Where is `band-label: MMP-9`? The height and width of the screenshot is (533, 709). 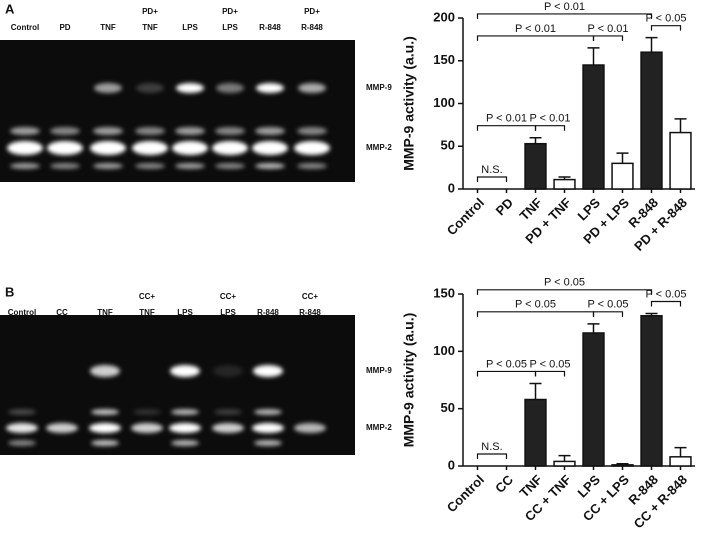 band-label: MMP-9 is located at coordinates (379, 370).